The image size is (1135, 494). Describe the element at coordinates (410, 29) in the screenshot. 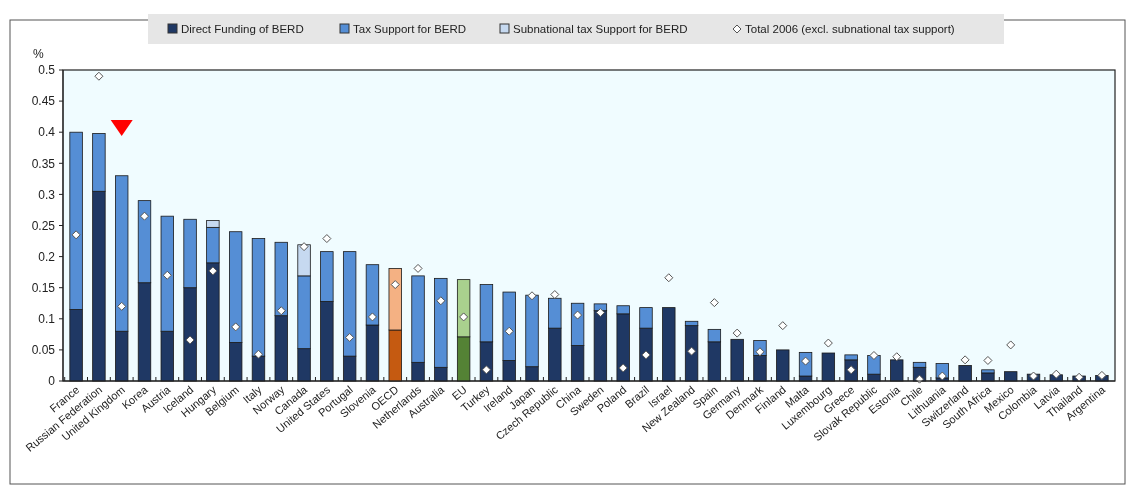

I see `legend-label: Tax Support for BERD` at that location.